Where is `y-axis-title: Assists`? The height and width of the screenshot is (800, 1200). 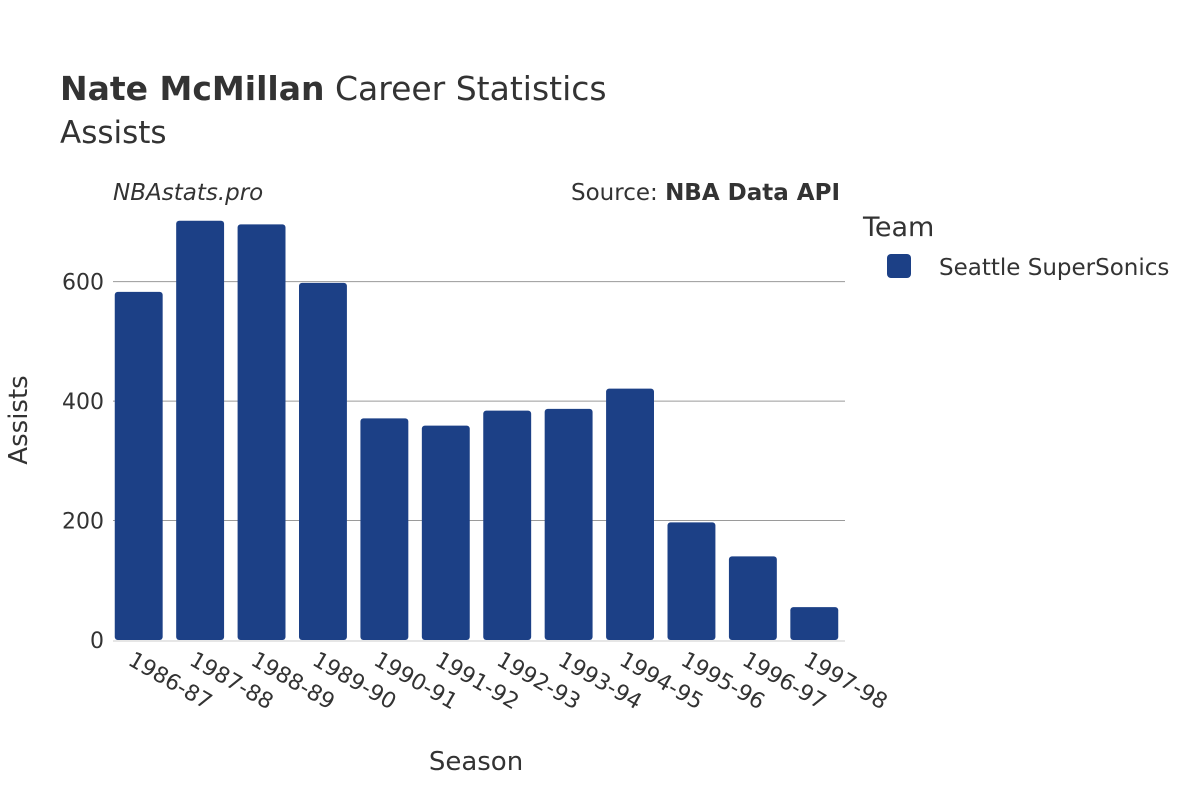
y-axis-title: Assists is located at coordinates (19, 419).